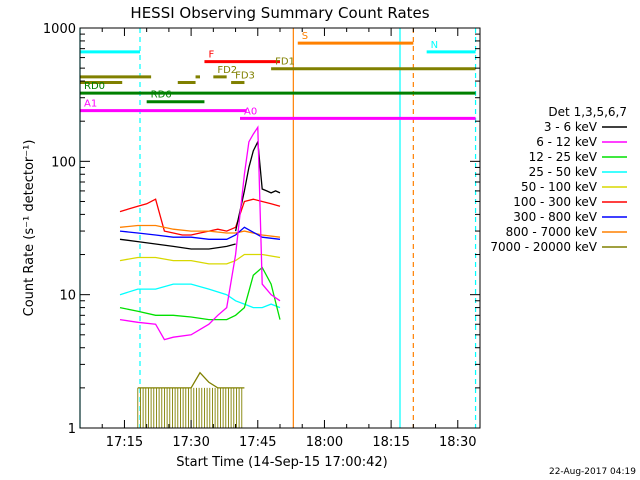 This screenshot has width=640, height=480. What do you see at coordinates (90, 104) in the screenshot?
I see `flag-label-a1: A1` at bounding box center [90, 104].